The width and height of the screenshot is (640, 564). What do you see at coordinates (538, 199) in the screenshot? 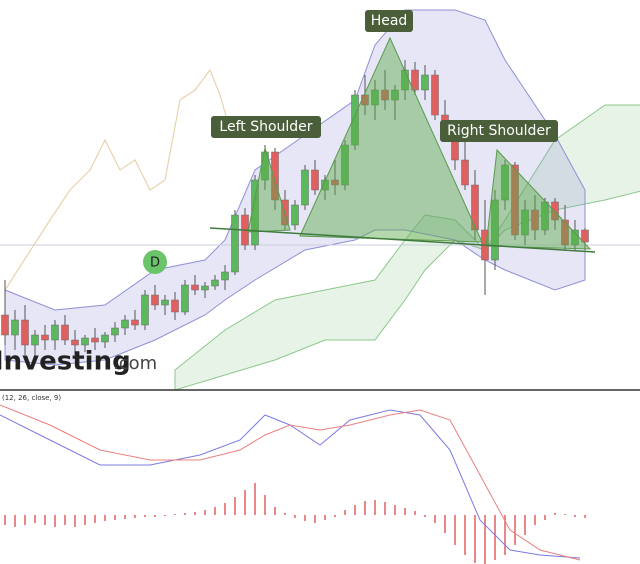
I see `right-shoulder-shape` at bounding box center [538, 199].